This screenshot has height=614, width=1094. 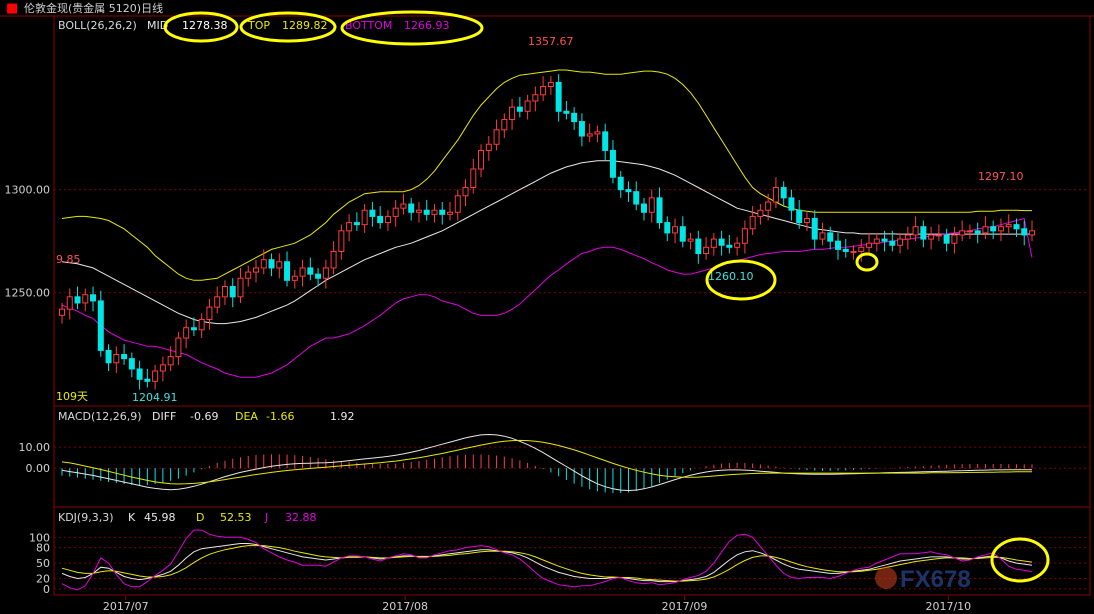 What do you see at coordinates (867, 262) in the screenshot?
I see `highlight-ellipse-touch` at bounding box center [867, 262].